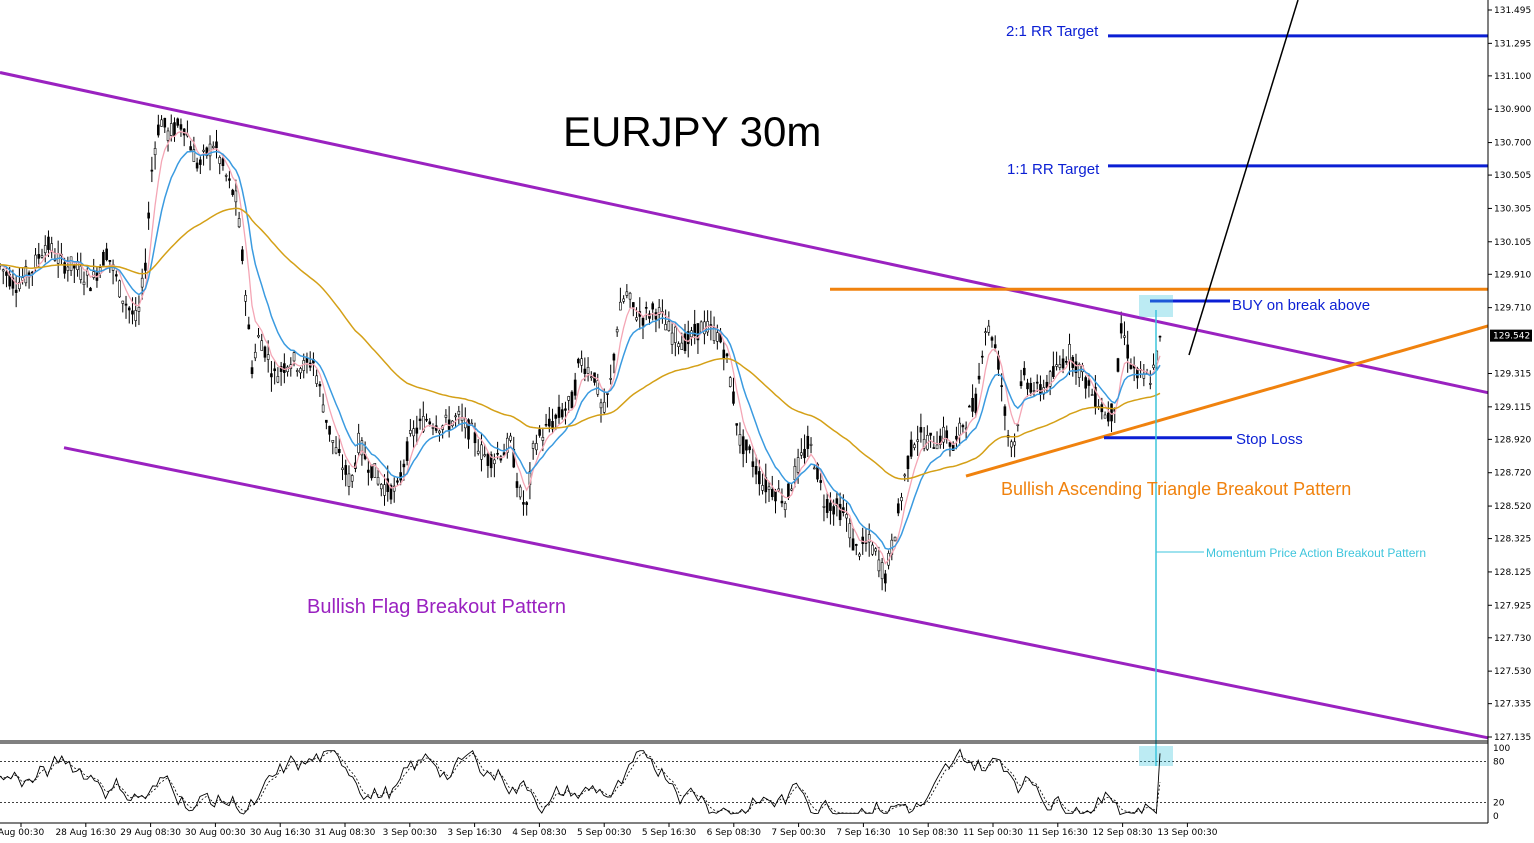 This screenshot has height=843, width=1534. Describe the element at coordinates (1512, 144) in the screenshot. I see `price-tick-label: 130.700` at that location.